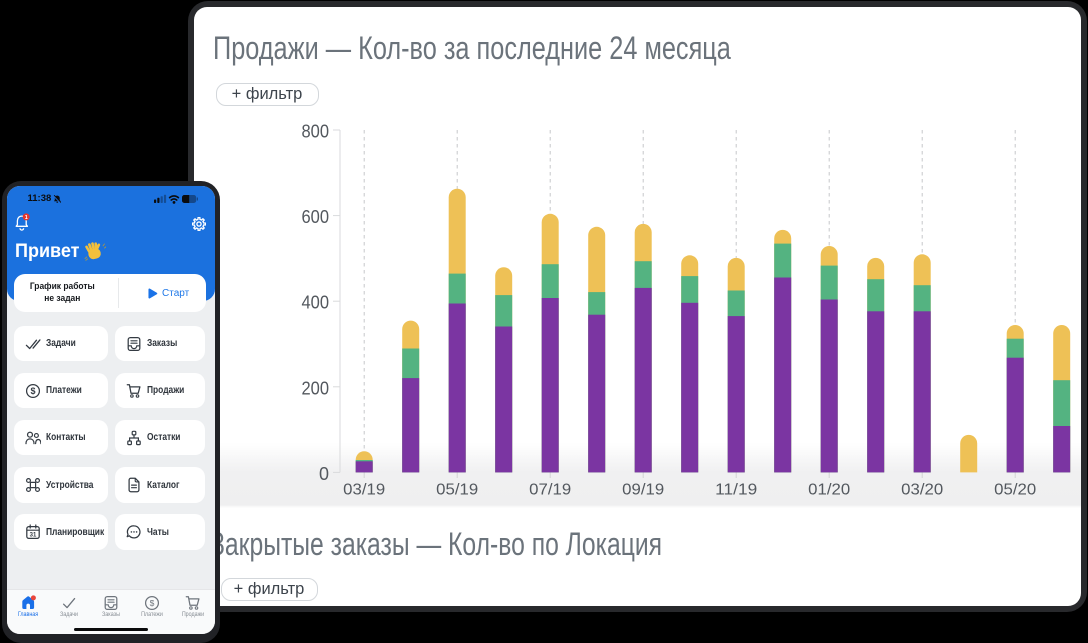 Image resolution: width=1088 pixels, height=643 pixels. I want to click on svg-text: 31, so click(33, 536).